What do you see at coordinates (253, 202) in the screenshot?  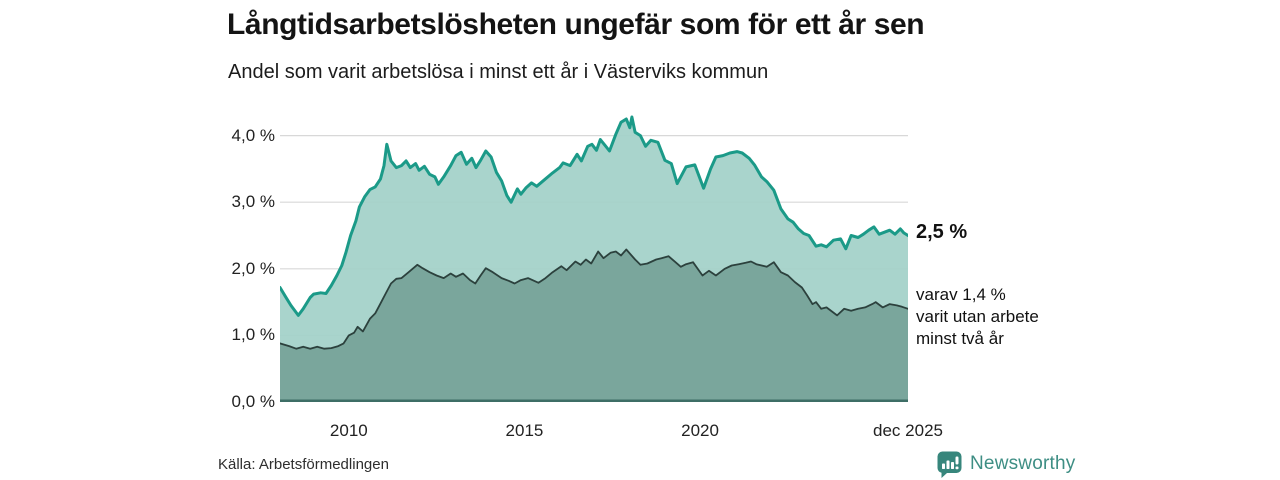 I see `y-tick-label: 3,0 %` at bounding box center [253, 202].